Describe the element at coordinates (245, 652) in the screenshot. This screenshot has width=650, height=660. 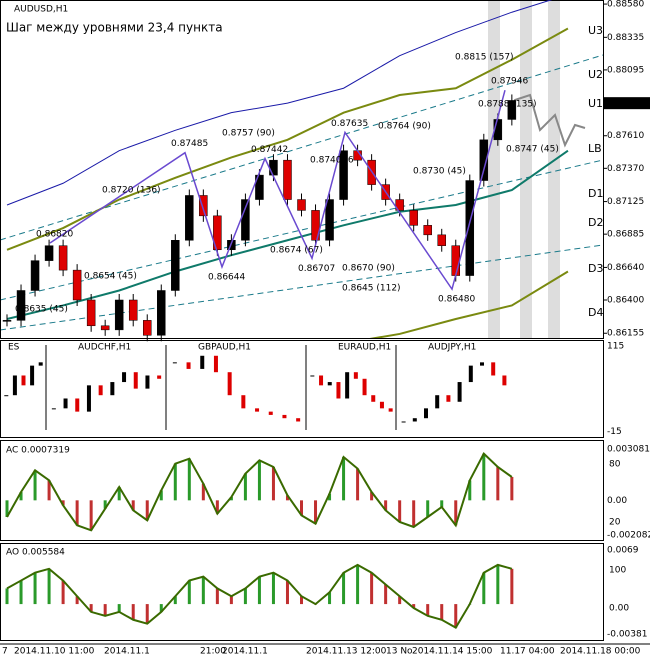
I see `time-label: 2014.11.1` at that location.